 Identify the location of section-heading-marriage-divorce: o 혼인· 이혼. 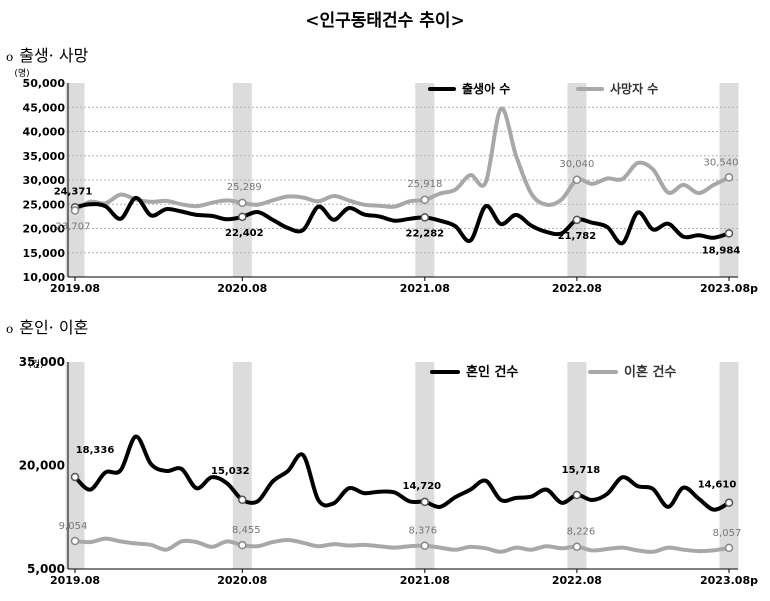
(47, 326).